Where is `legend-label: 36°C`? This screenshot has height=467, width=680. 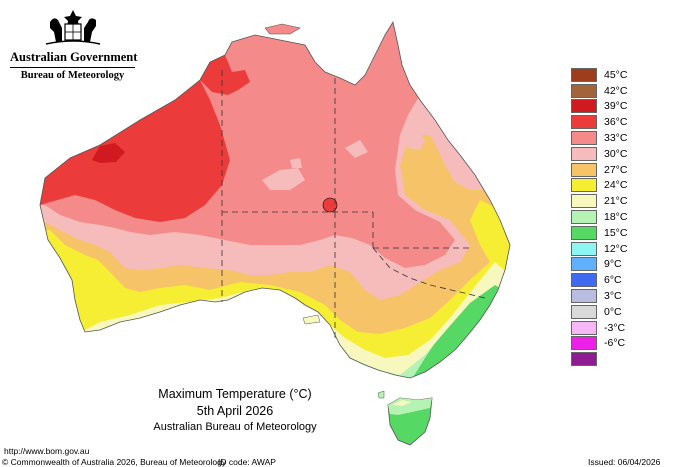 legend-label: 36°C is located at coordinates (616, 122).